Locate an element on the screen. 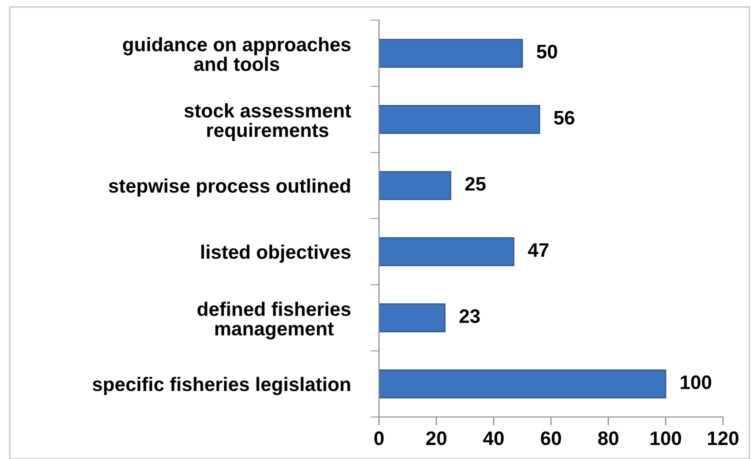 The image size is (751, 459). x-tick-label: 40 is located at coordinates (493, 438).